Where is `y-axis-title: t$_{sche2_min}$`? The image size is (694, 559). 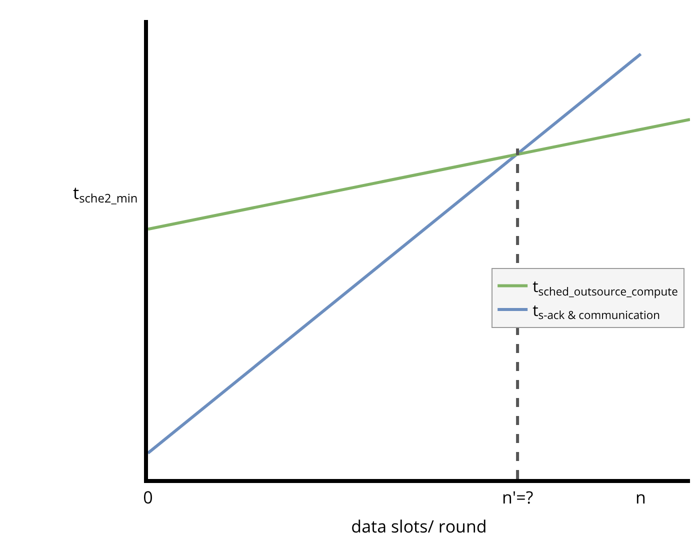
y-axis-title: t$_{sche2_min}$ is located at coordinates (105, 194).